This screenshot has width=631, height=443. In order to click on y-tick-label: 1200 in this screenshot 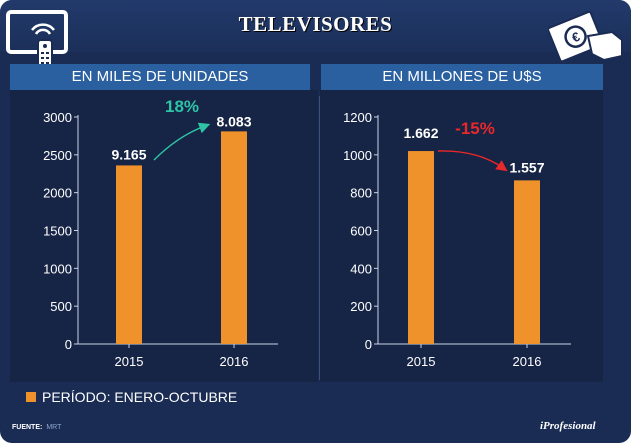, I will do `click(357, 117)`.